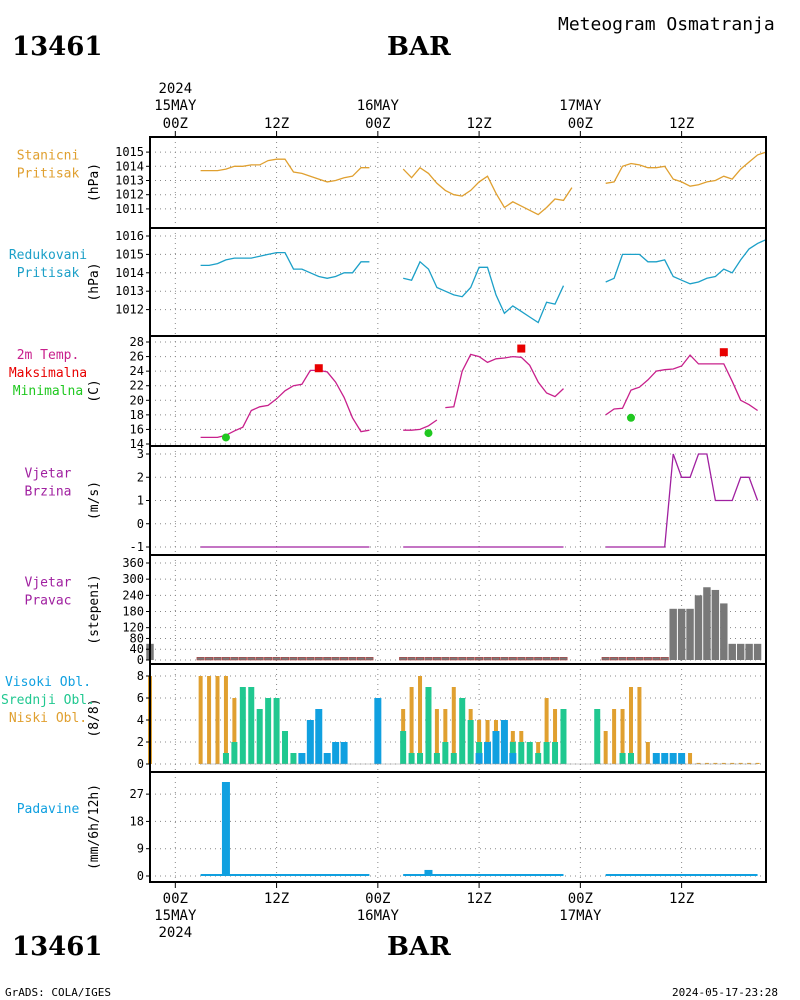 This screenshot has height=1000, width=800. I want to click on y-tick-label: 80, so click(137, 638).